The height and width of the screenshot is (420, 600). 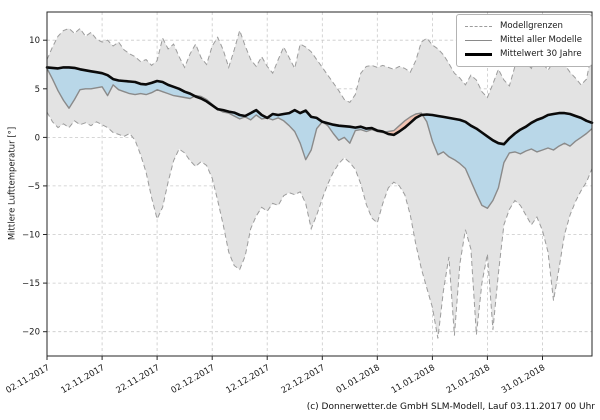 What do you see at coordinates (137, 379) in the screenshot?
I see `x-tick-label: 22.11.2017` at bounding box center [137, 379].